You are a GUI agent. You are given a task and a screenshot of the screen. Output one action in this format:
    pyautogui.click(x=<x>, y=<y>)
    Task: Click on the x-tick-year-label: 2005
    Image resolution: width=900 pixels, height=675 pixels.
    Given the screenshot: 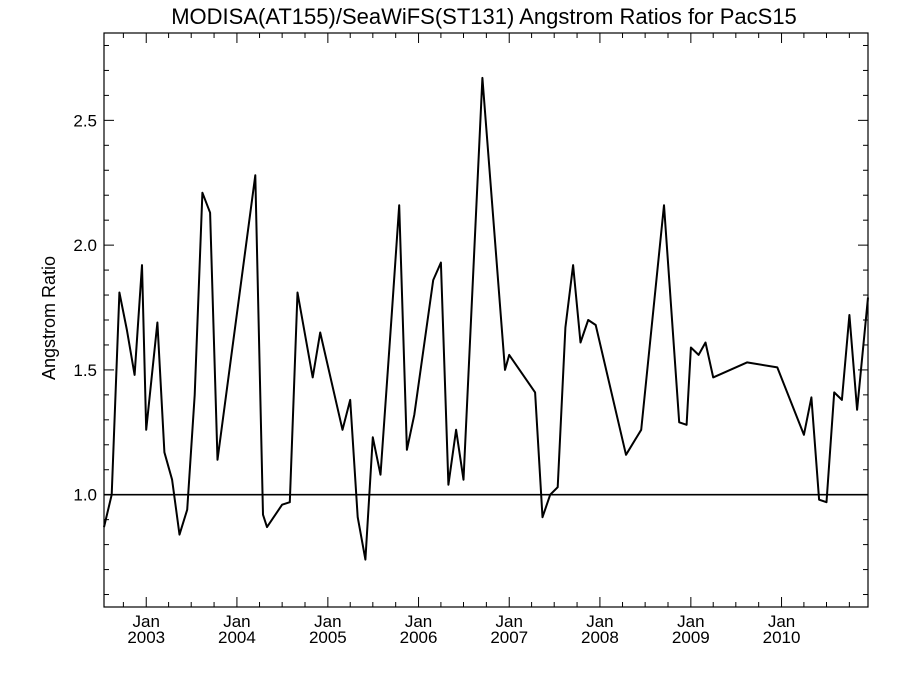 What is the action you would take?
    pyautogui.click(x=328, y=637)
    